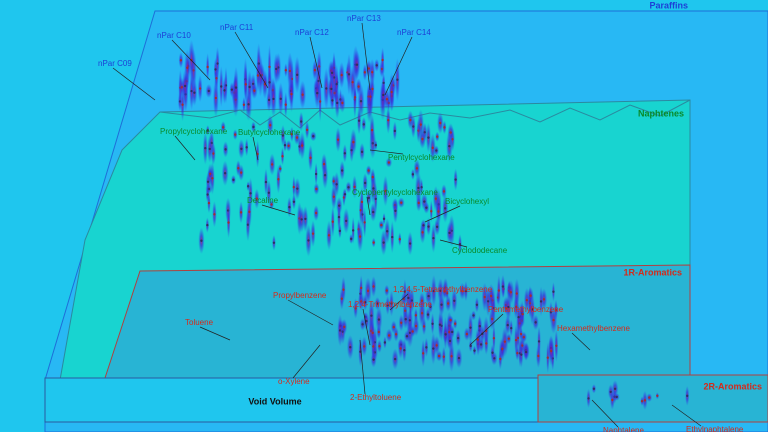  What do you see at coordinates (467, 201) in the screenshot?
I see `compound-label: Bicyclohexyl` at bounding box center [467, 201].